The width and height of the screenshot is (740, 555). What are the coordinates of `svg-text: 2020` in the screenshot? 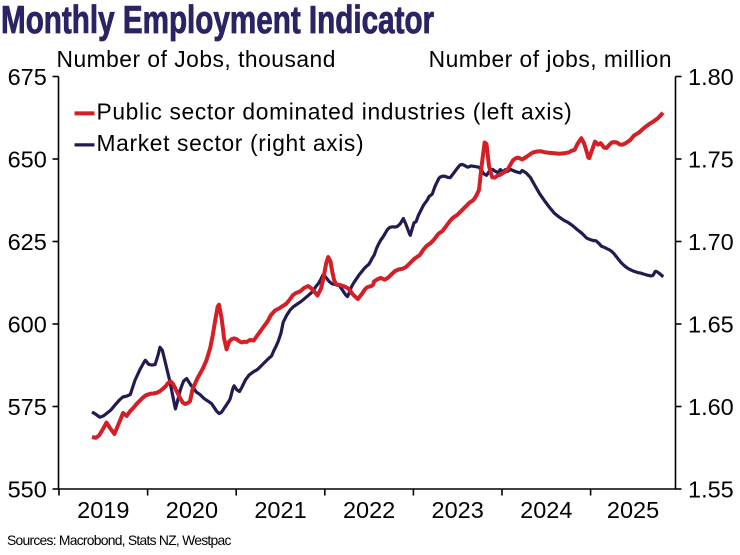 It's located at (192, 510).